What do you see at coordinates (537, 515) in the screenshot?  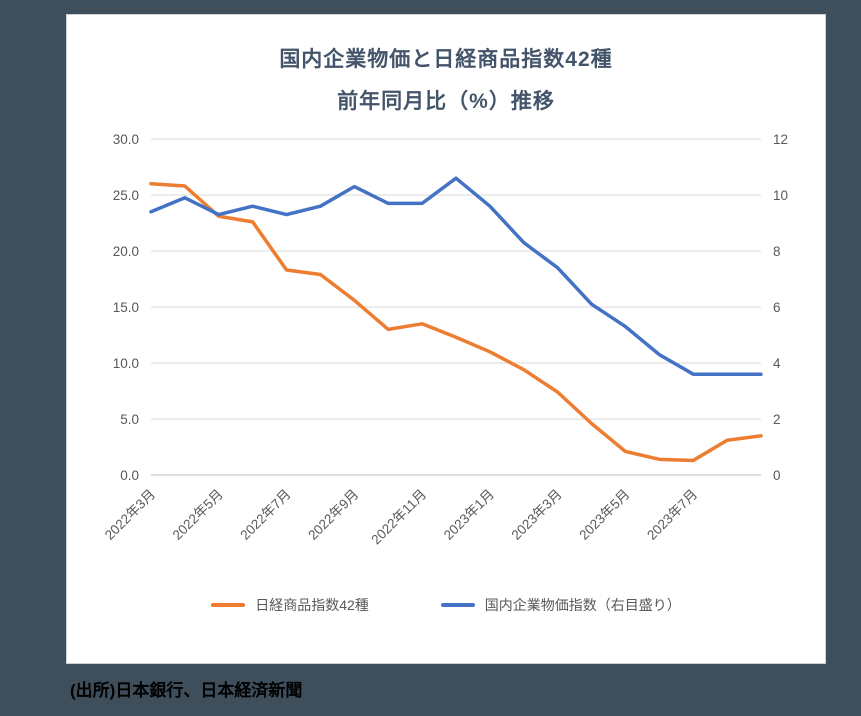 I see `x-axis-label: 2023年3月` at bounding box center [537, 515].